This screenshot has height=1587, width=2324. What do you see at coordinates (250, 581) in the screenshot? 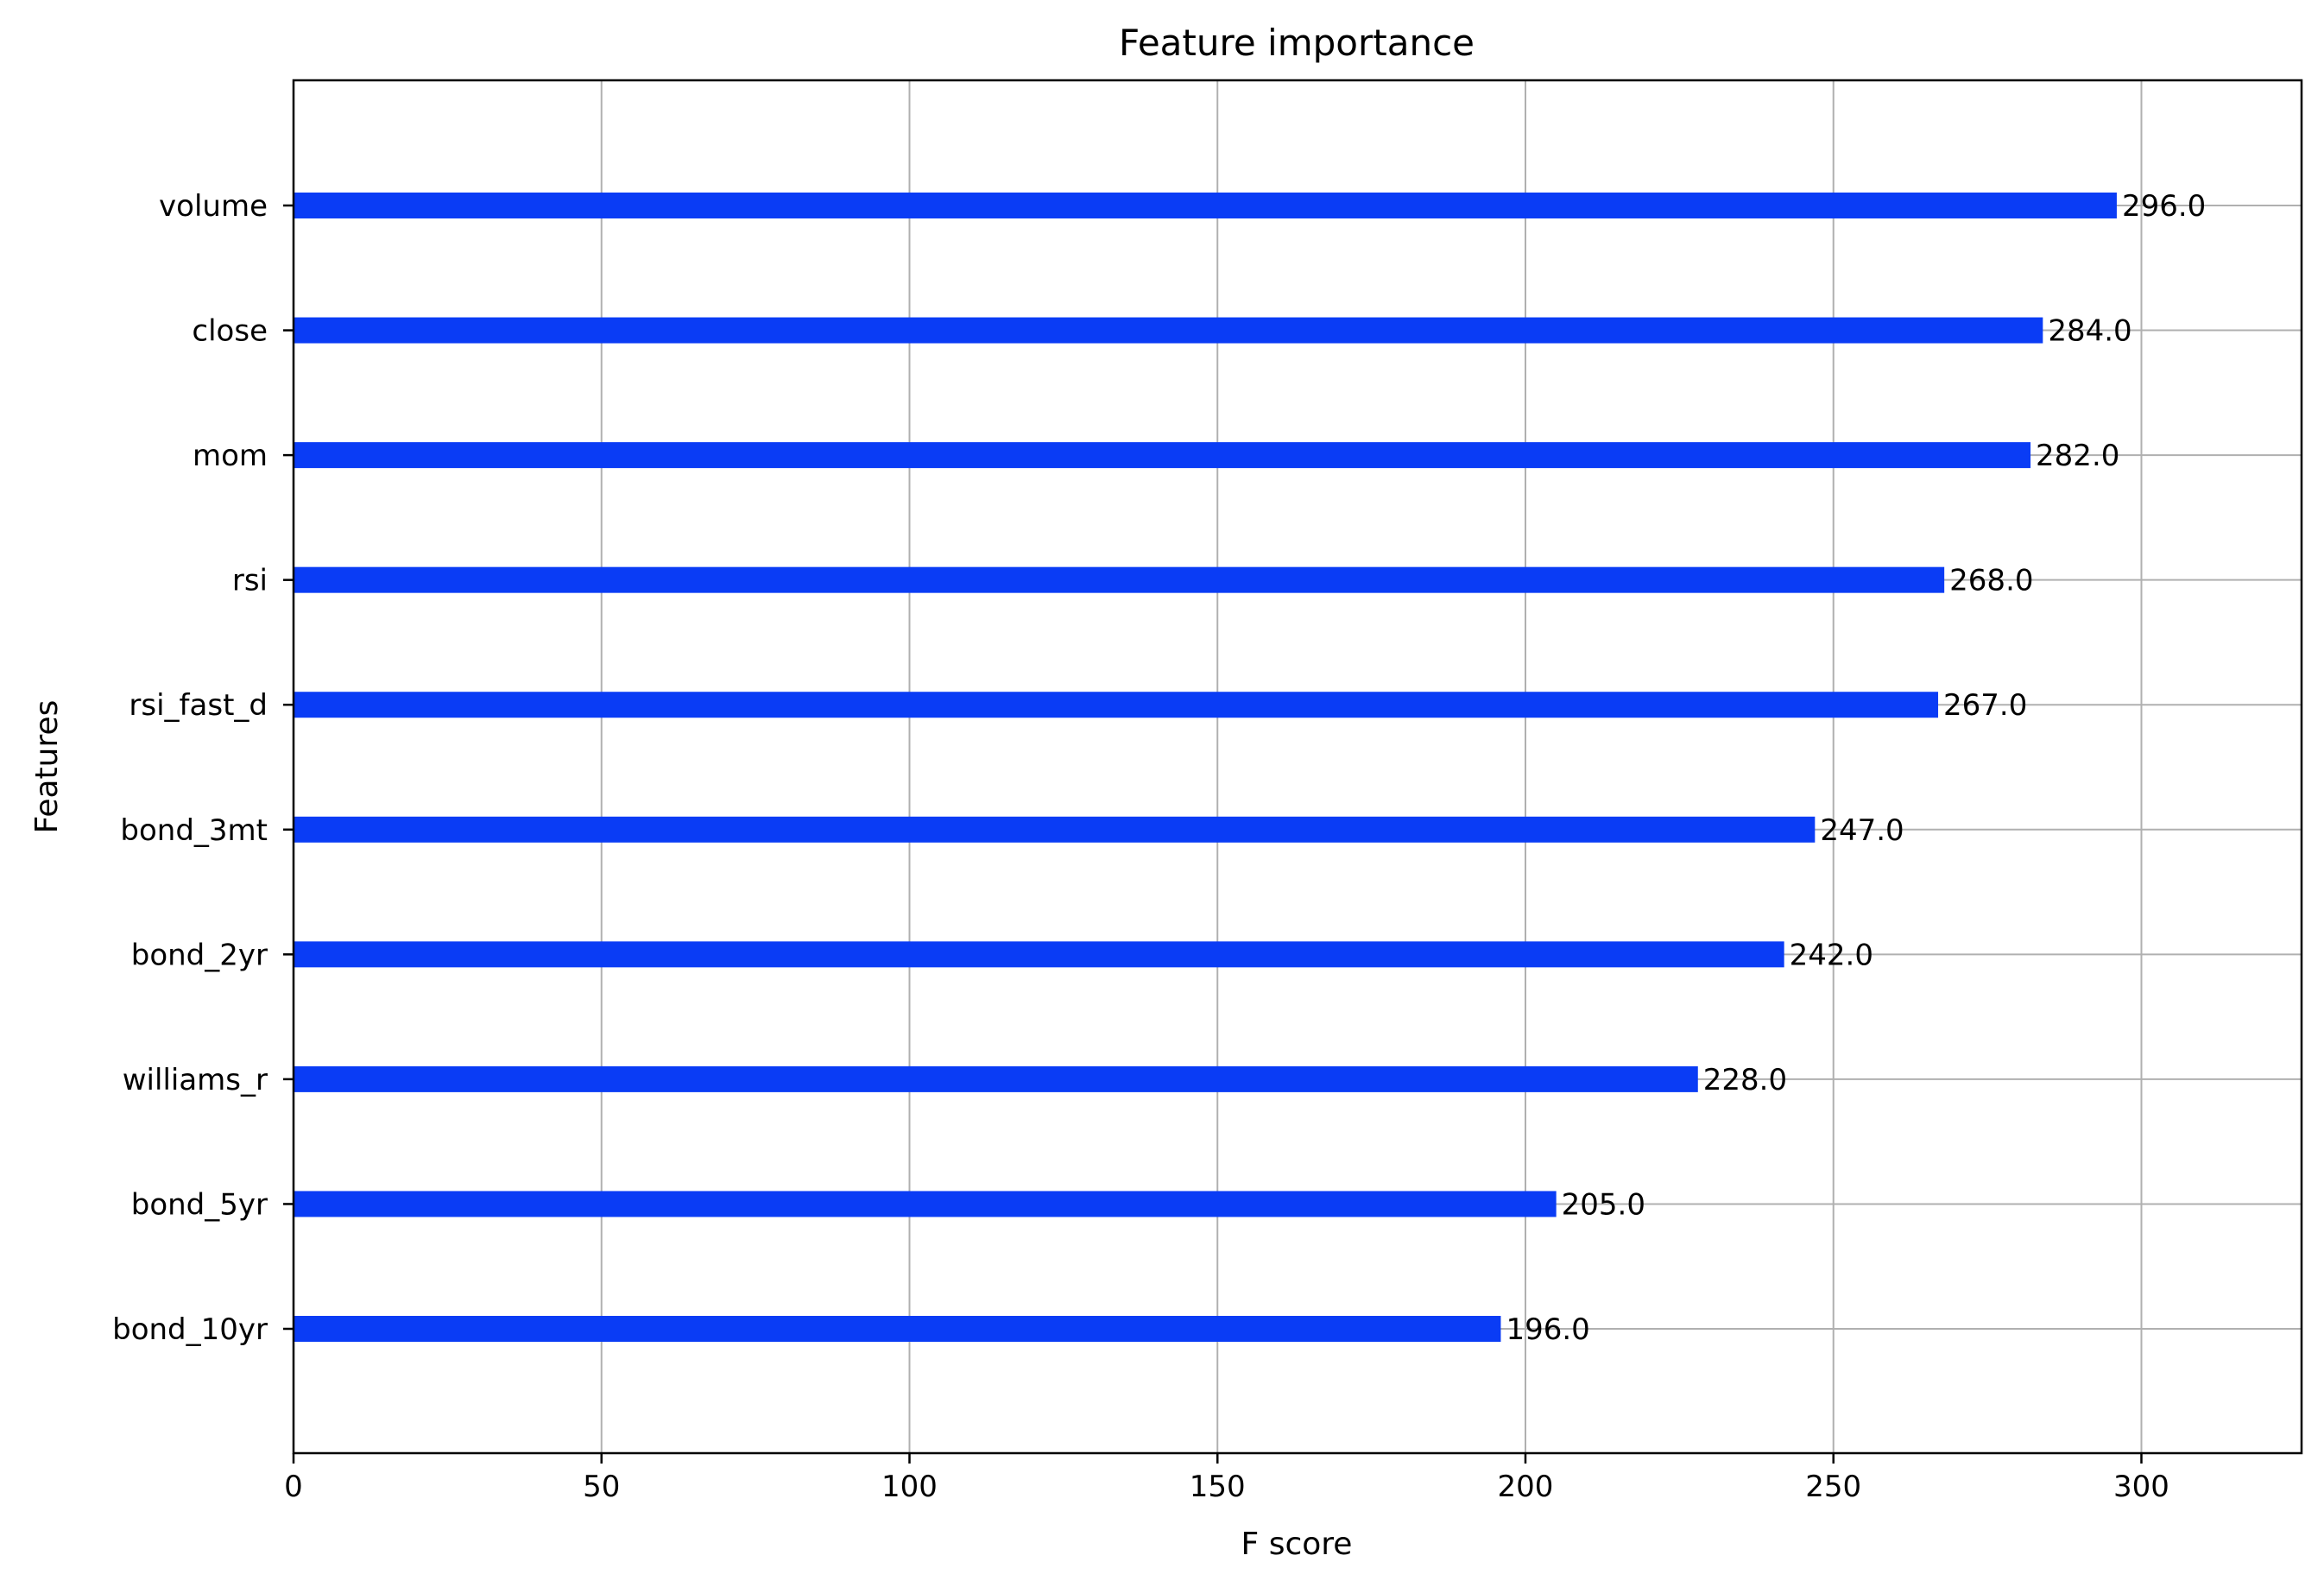
I see `y-tick-label: rsi` at bounding box center [250, 581].